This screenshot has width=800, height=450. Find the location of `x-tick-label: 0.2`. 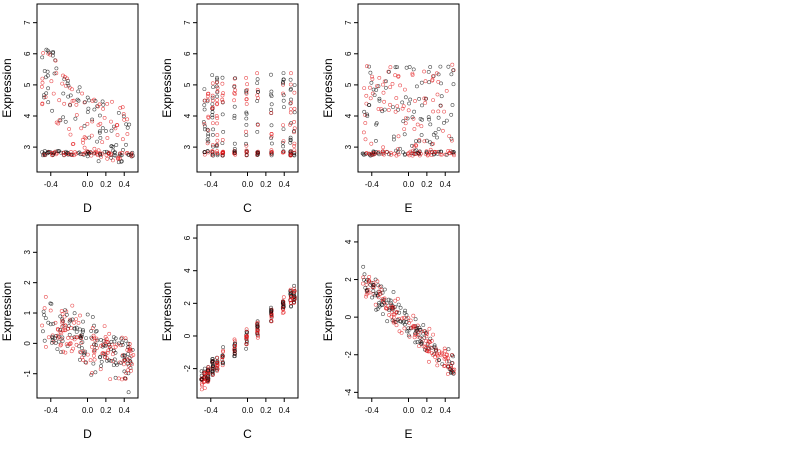

x-tick-label: 0.2 is located at coordinates (266, 410).